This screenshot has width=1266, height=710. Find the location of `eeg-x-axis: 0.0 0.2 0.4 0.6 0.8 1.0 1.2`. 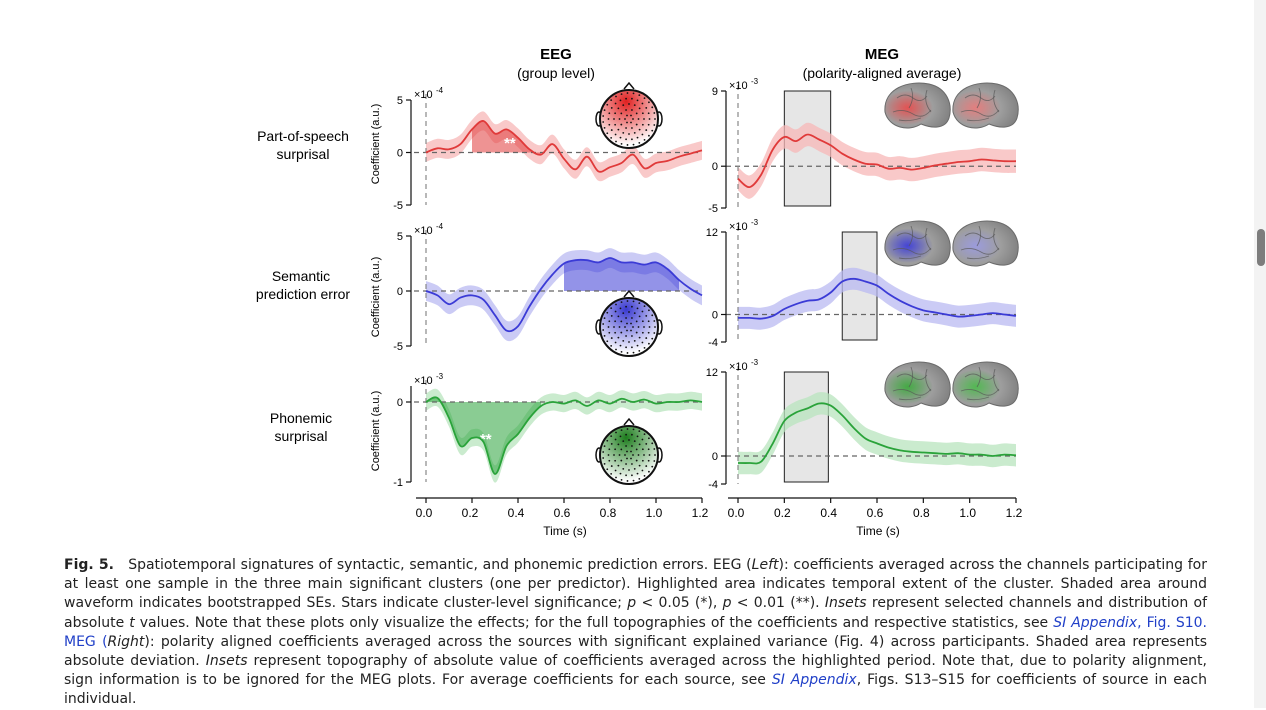

eeg-x-axis: 0.0 0.2 0.4 0.6 0.8 1.0 1.2 is located at coordinates (562, 508).